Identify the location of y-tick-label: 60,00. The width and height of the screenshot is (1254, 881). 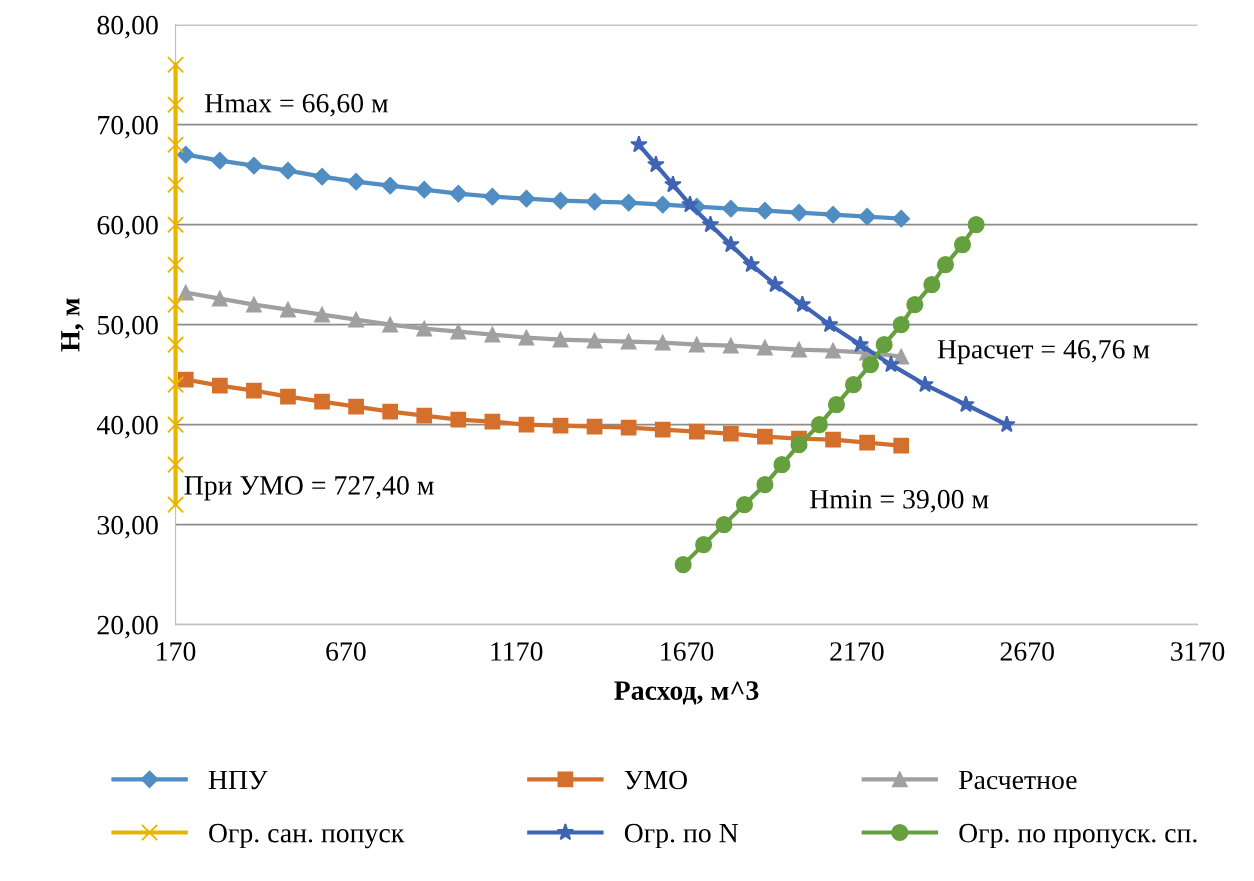
(127, 227).